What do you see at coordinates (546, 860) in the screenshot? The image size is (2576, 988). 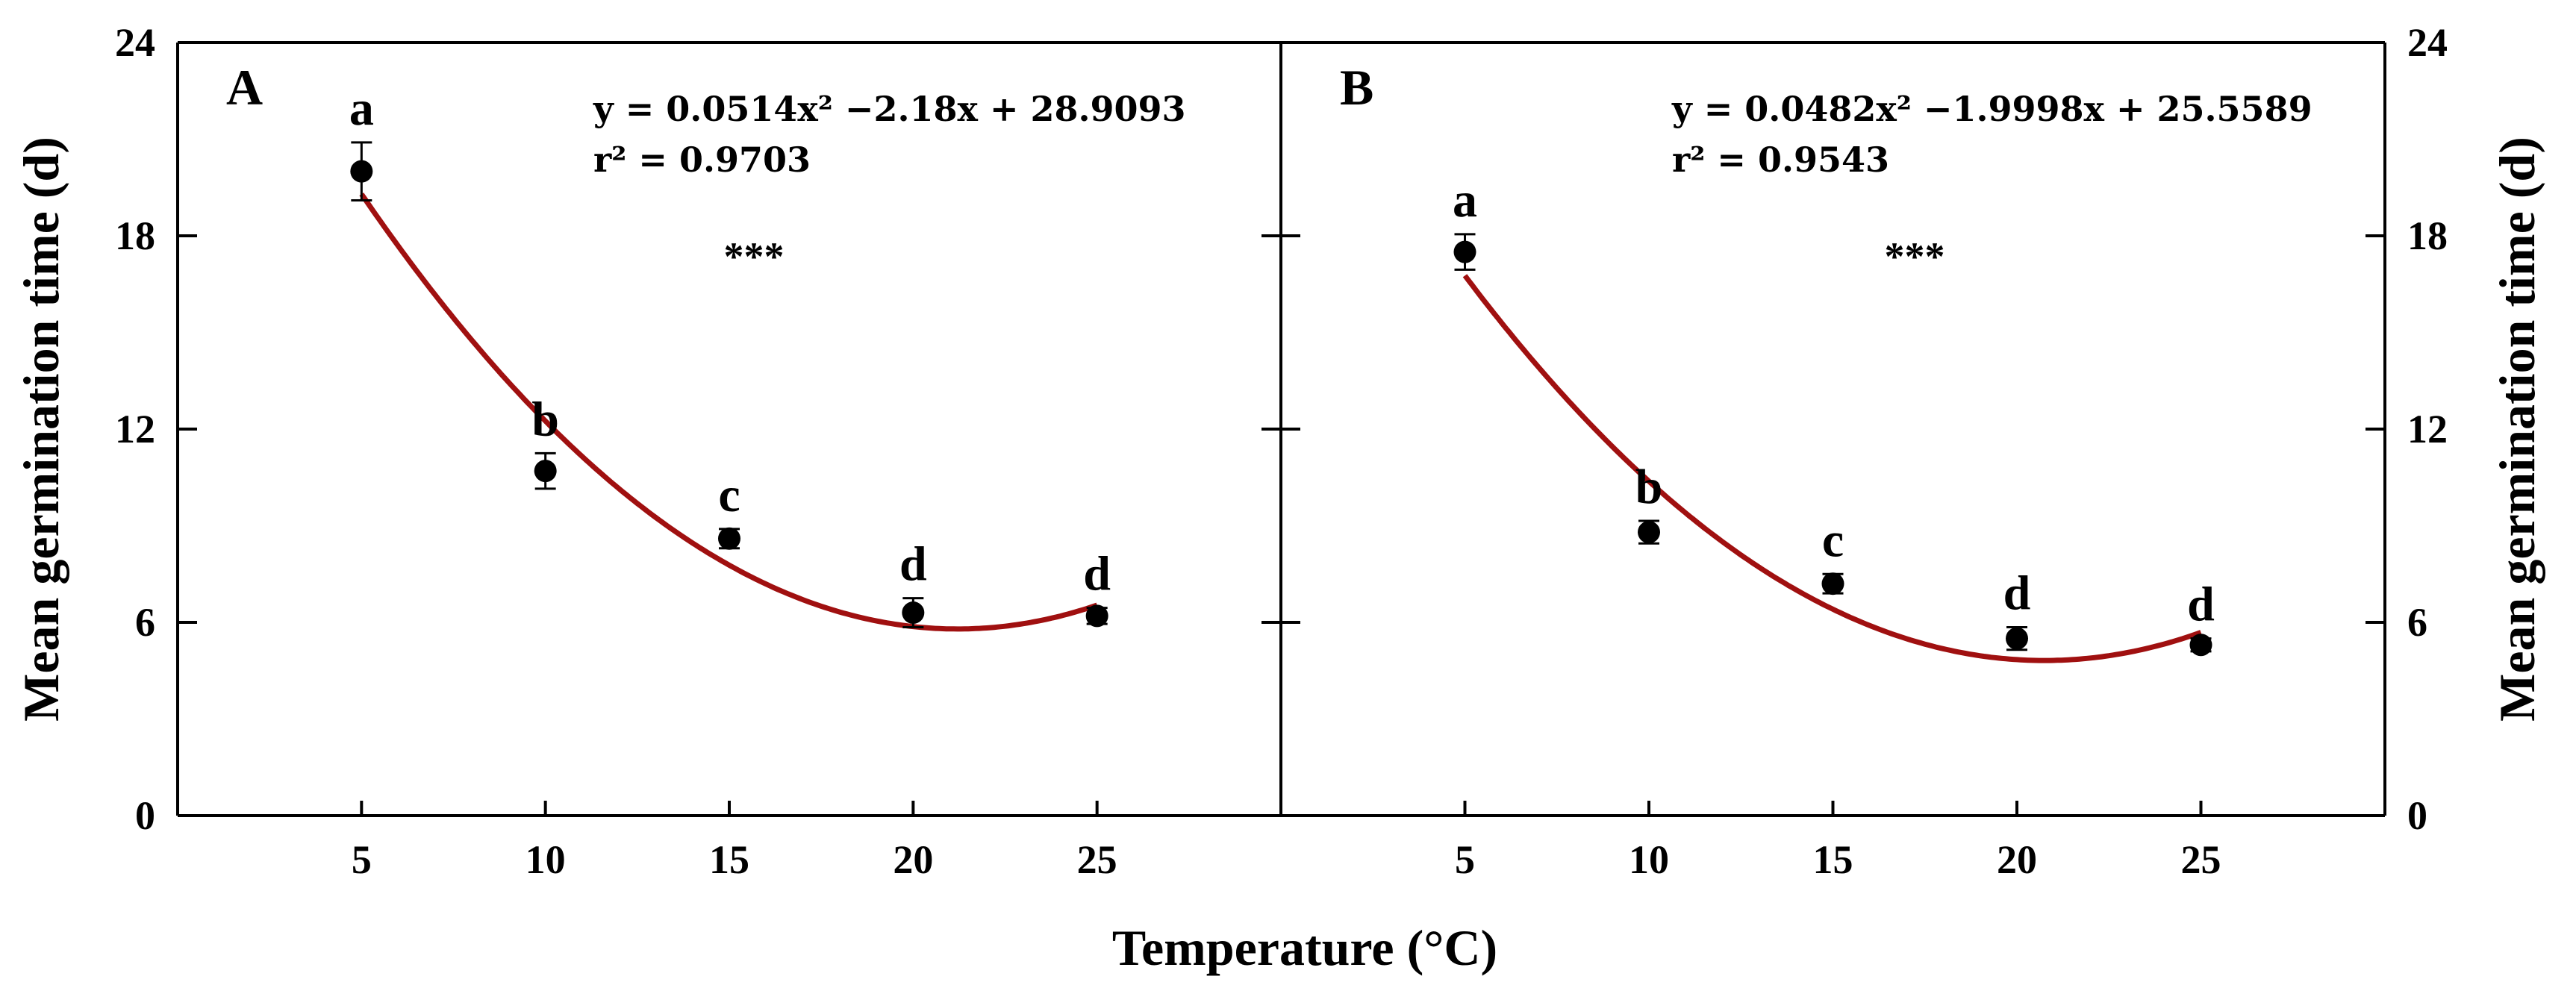 I see `panel-a-x-tick-label: 10` at bounding box center [546, 860].